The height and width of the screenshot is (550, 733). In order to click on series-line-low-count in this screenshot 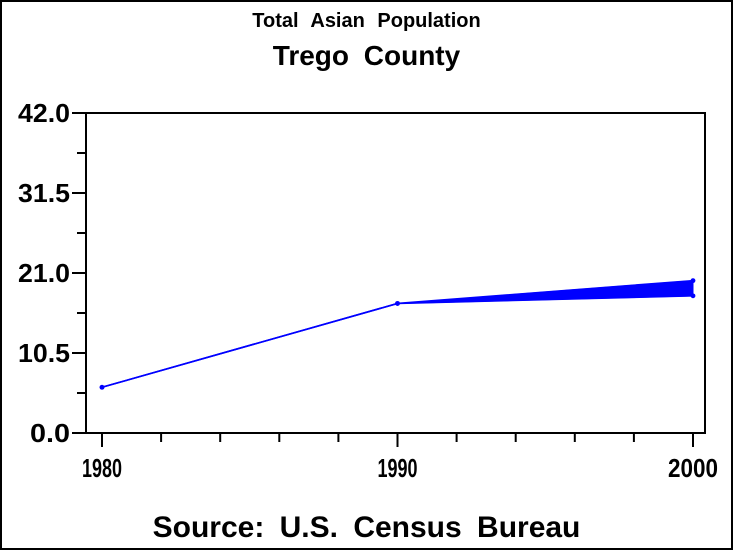, I will do `click(397, 342)`.